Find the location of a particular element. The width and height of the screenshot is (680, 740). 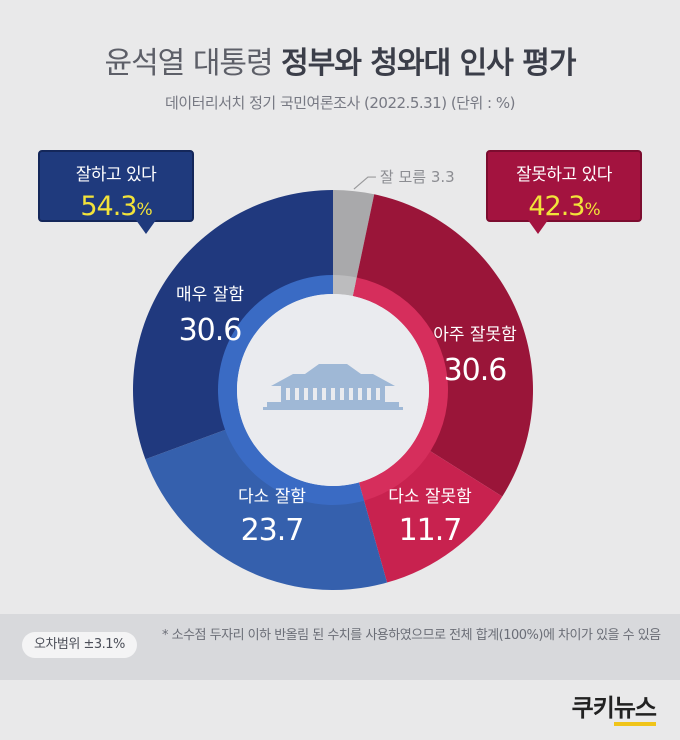

slice-value-4: 30.6 is located at coordinates (210, 330).